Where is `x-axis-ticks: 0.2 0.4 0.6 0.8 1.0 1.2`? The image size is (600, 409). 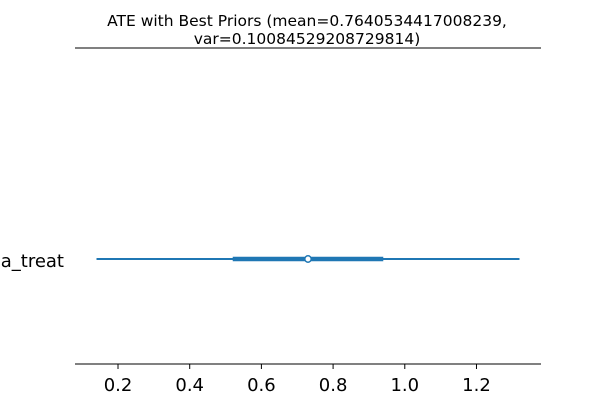 x-axis-ticks: 0.2 0.4 0.6 0.8 1.0 1.2 is located at coordinates (297, 380).